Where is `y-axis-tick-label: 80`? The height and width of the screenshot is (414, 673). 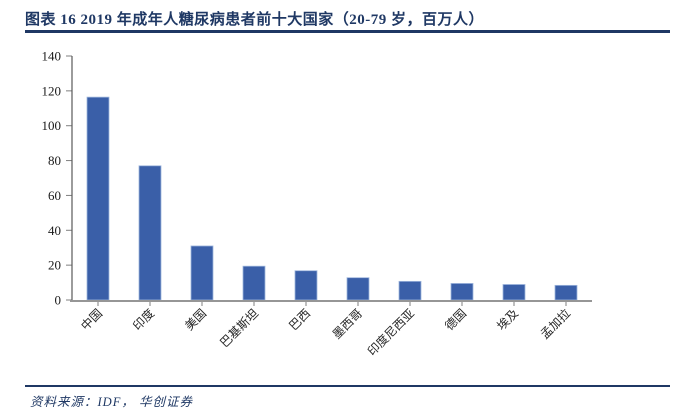 y-axis-tick-label: 80 is located at coordinates (54, 160).